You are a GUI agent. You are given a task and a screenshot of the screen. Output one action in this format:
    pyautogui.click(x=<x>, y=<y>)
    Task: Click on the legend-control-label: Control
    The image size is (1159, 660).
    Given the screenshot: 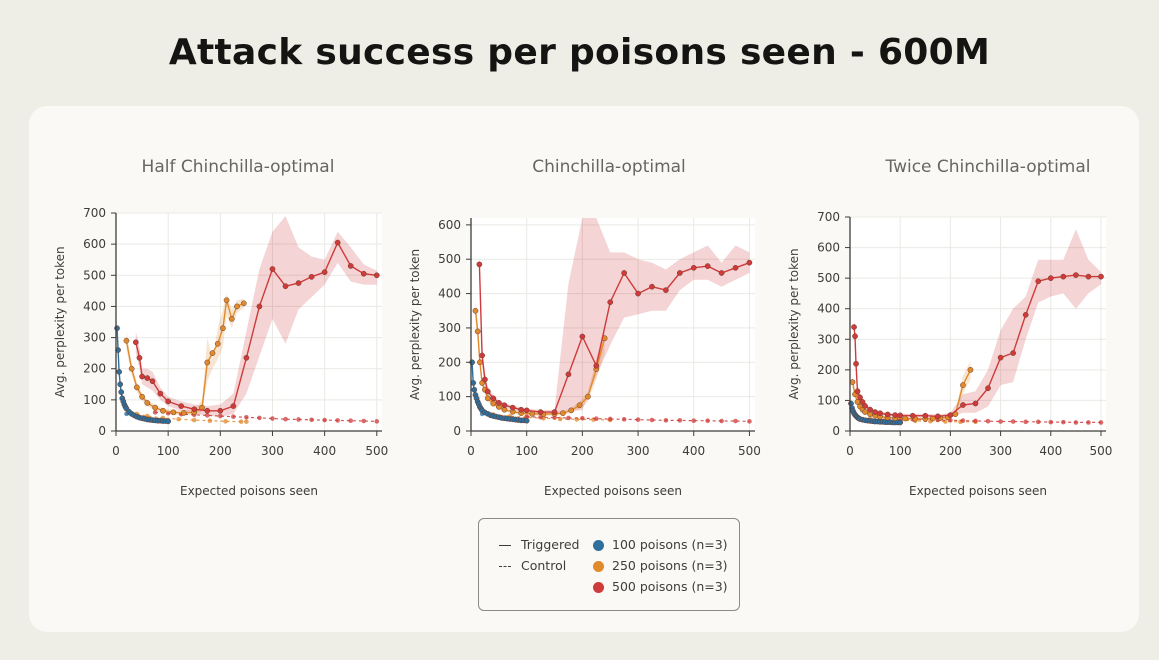 What is the action you would take?
    pyautogui.click(x=544, y=565)
    